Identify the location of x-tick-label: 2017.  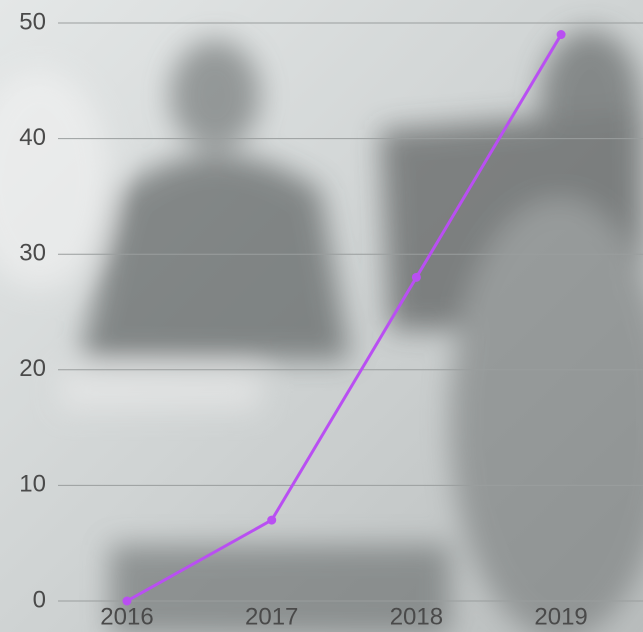
(271, 616).